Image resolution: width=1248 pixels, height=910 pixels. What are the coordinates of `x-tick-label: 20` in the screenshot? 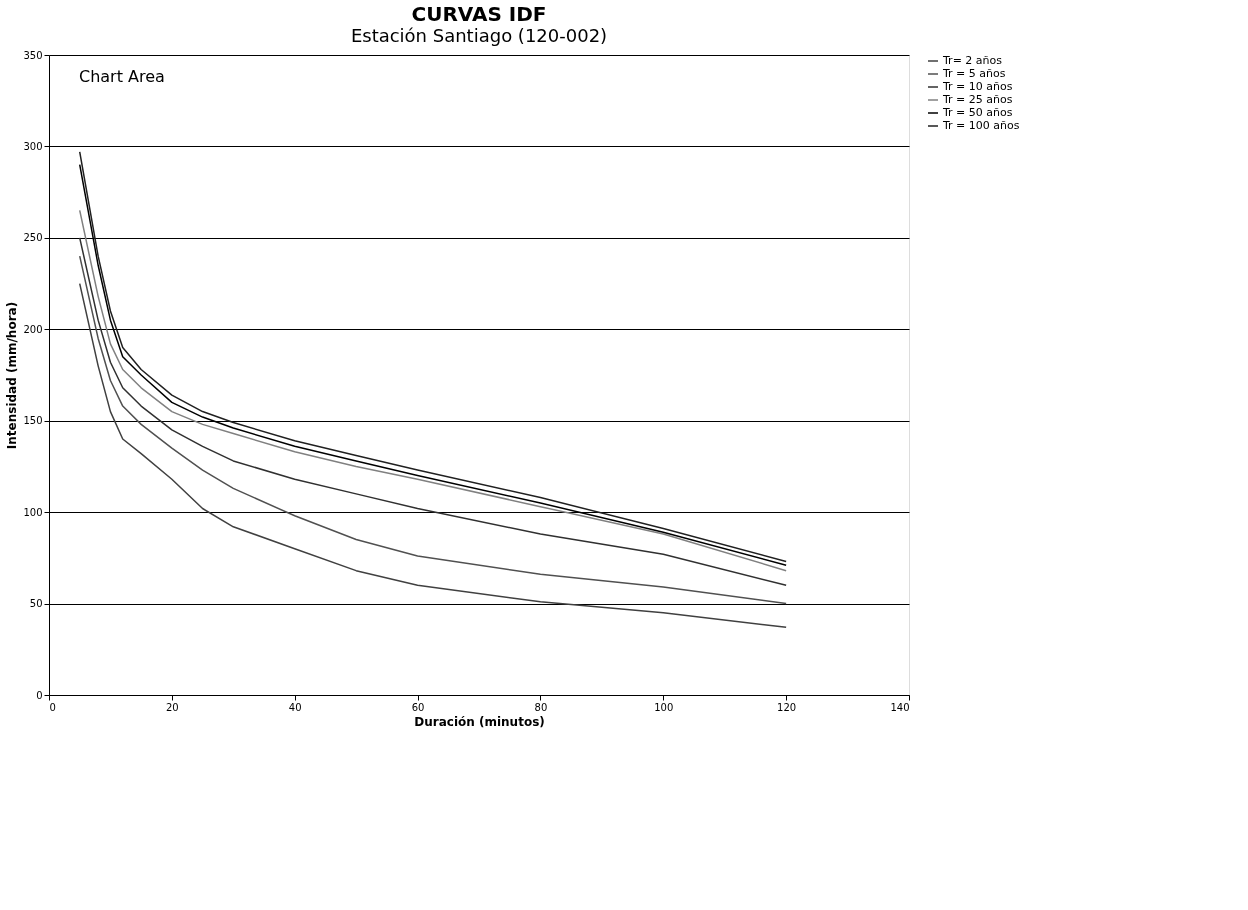 It's located at (172, 707).